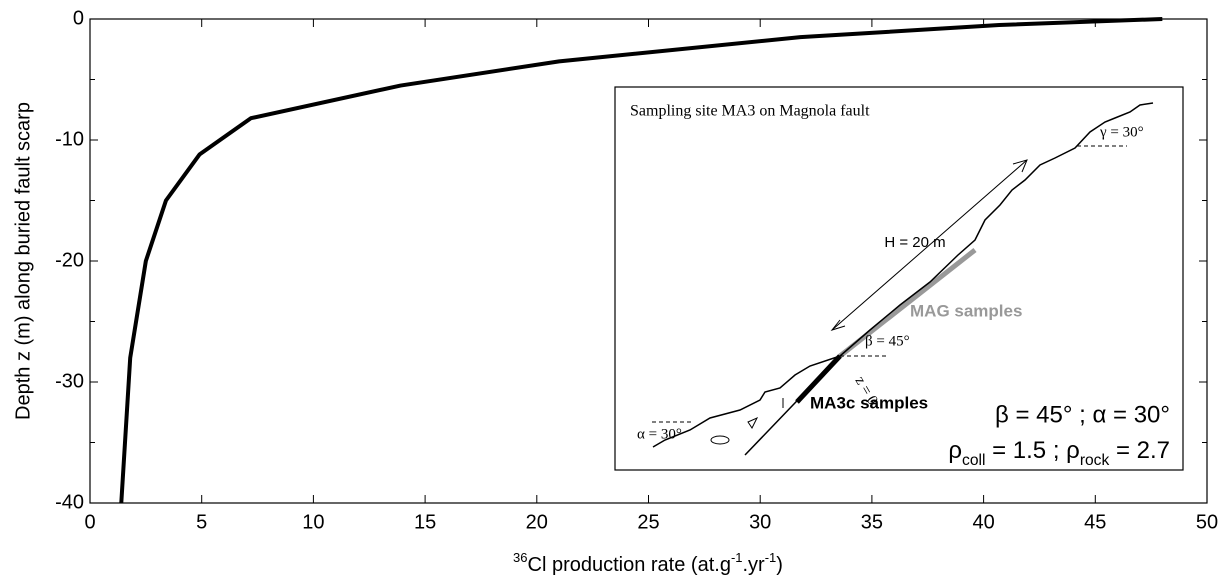 The height and width of the screenshot is (582, 1231). I want to click on x-tick-label: 50, so click(1207, 522).